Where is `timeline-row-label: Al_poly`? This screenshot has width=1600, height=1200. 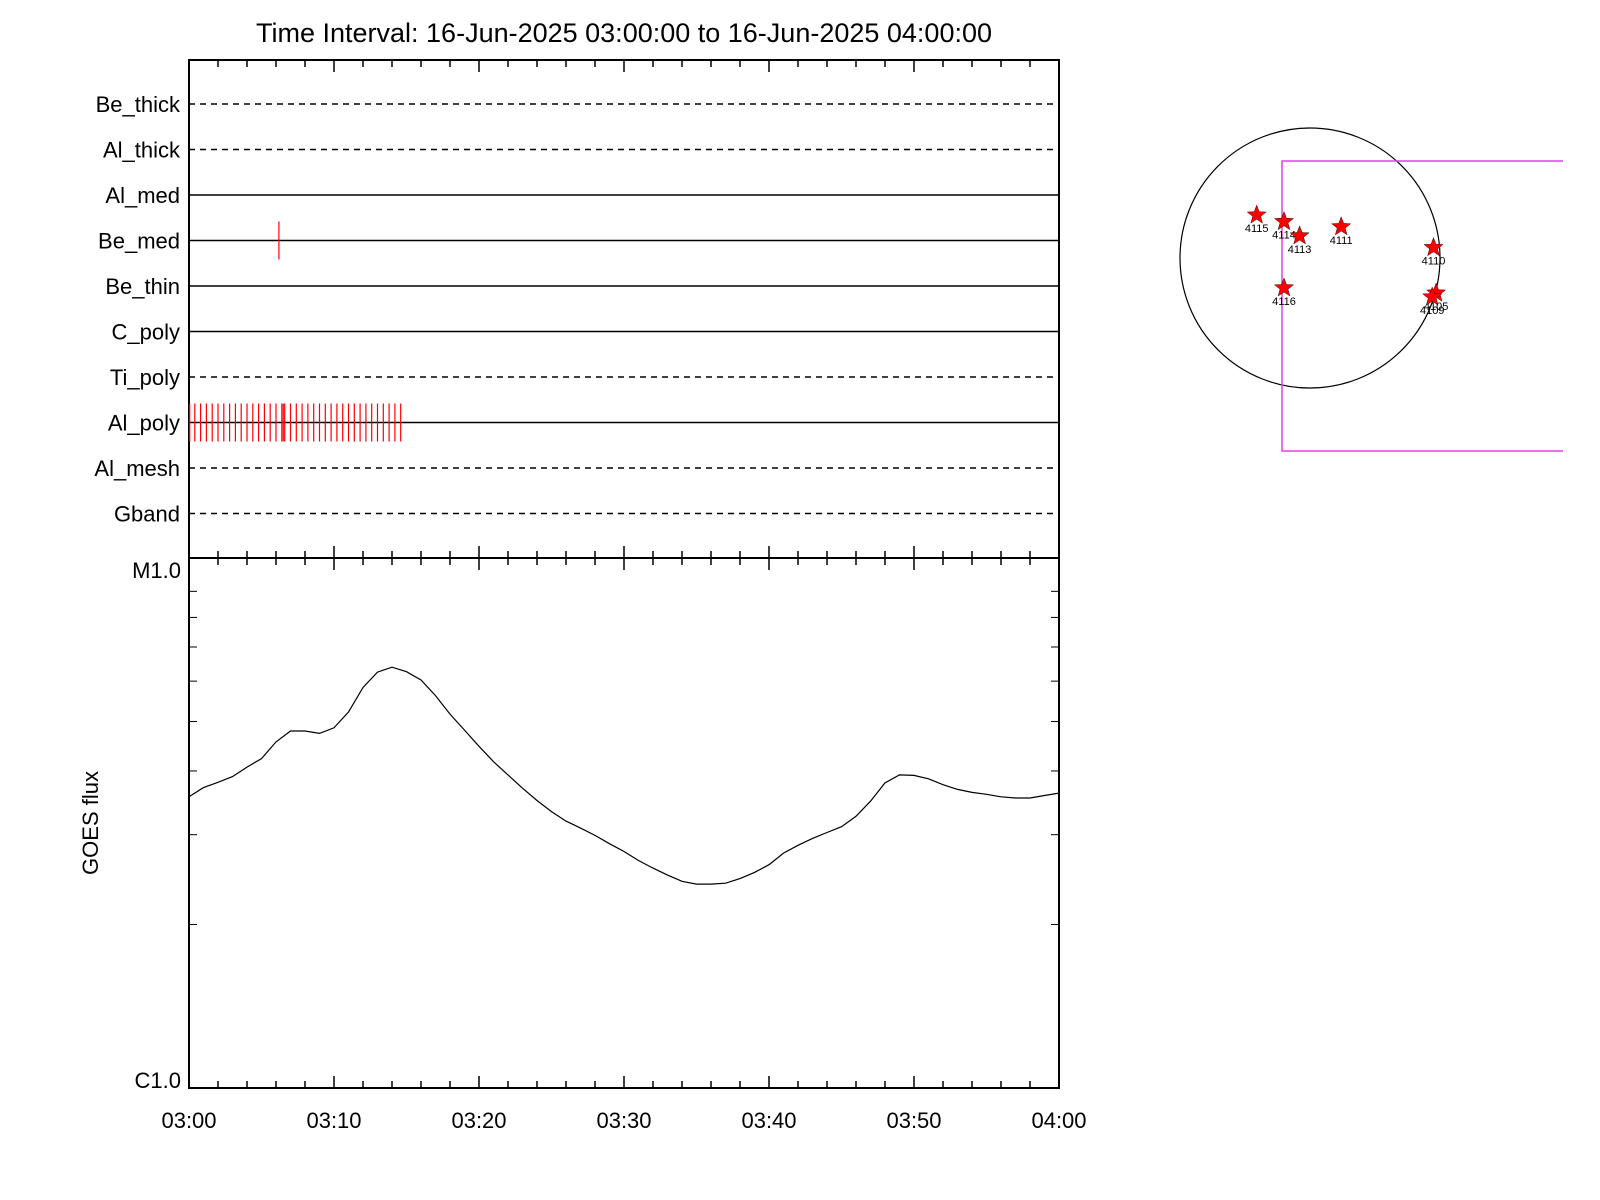 timeline-row-label: Al_poly is located at coordinates (144, 423).